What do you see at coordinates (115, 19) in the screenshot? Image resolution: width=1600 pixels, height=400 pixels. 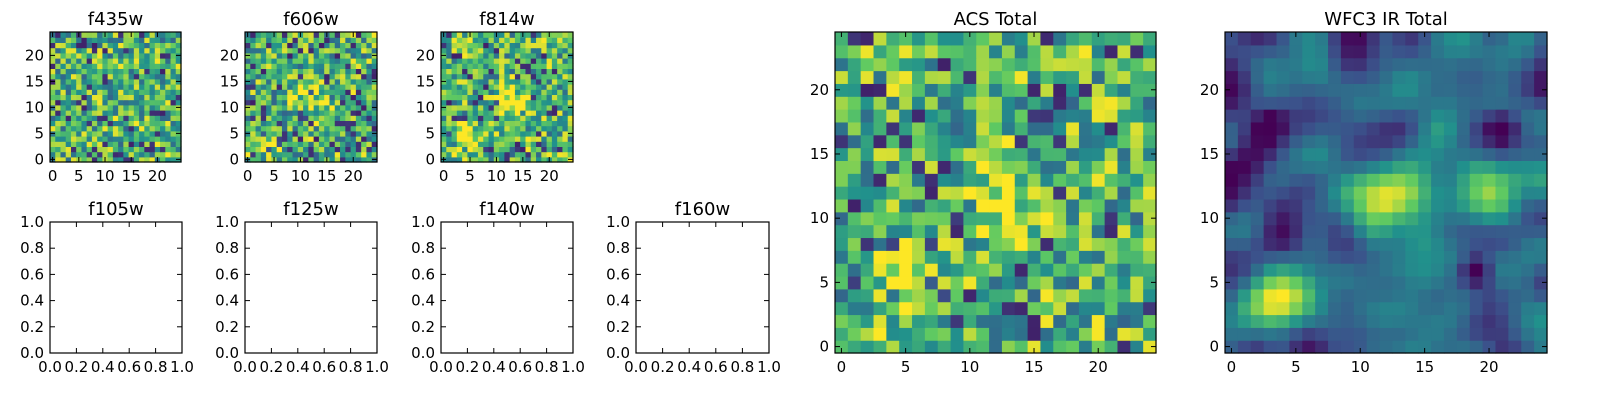 I see `panel-title: f435w` at bounding box center [115, 19].